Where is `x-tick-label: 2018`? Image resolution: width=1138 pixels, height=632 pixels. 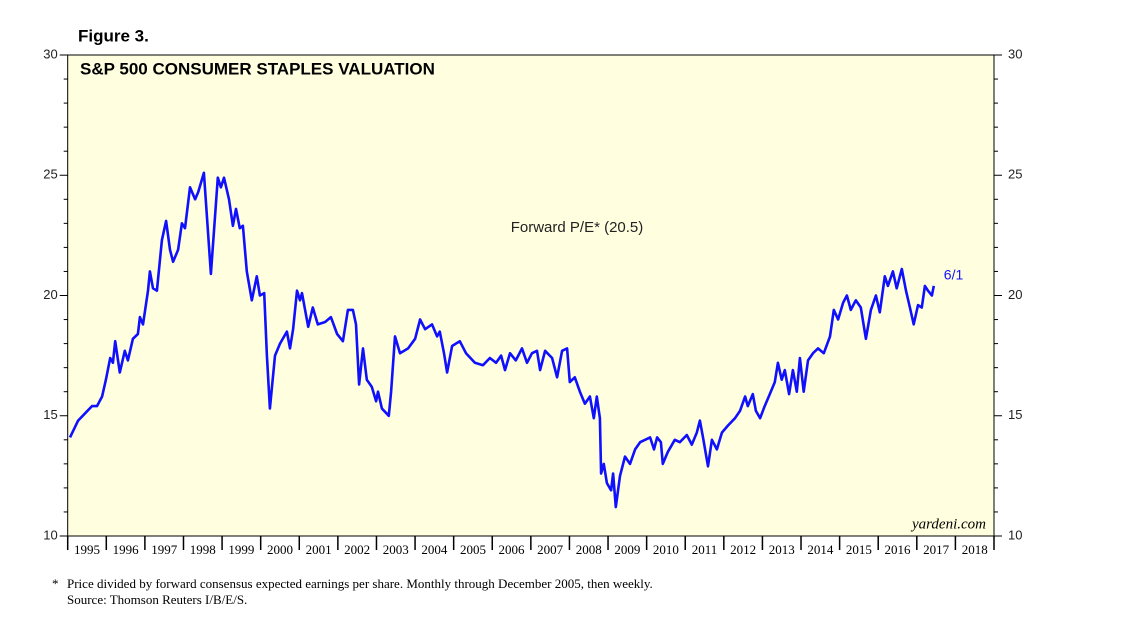 x-tick-label: 2018 is located at coordinates (975, 549).